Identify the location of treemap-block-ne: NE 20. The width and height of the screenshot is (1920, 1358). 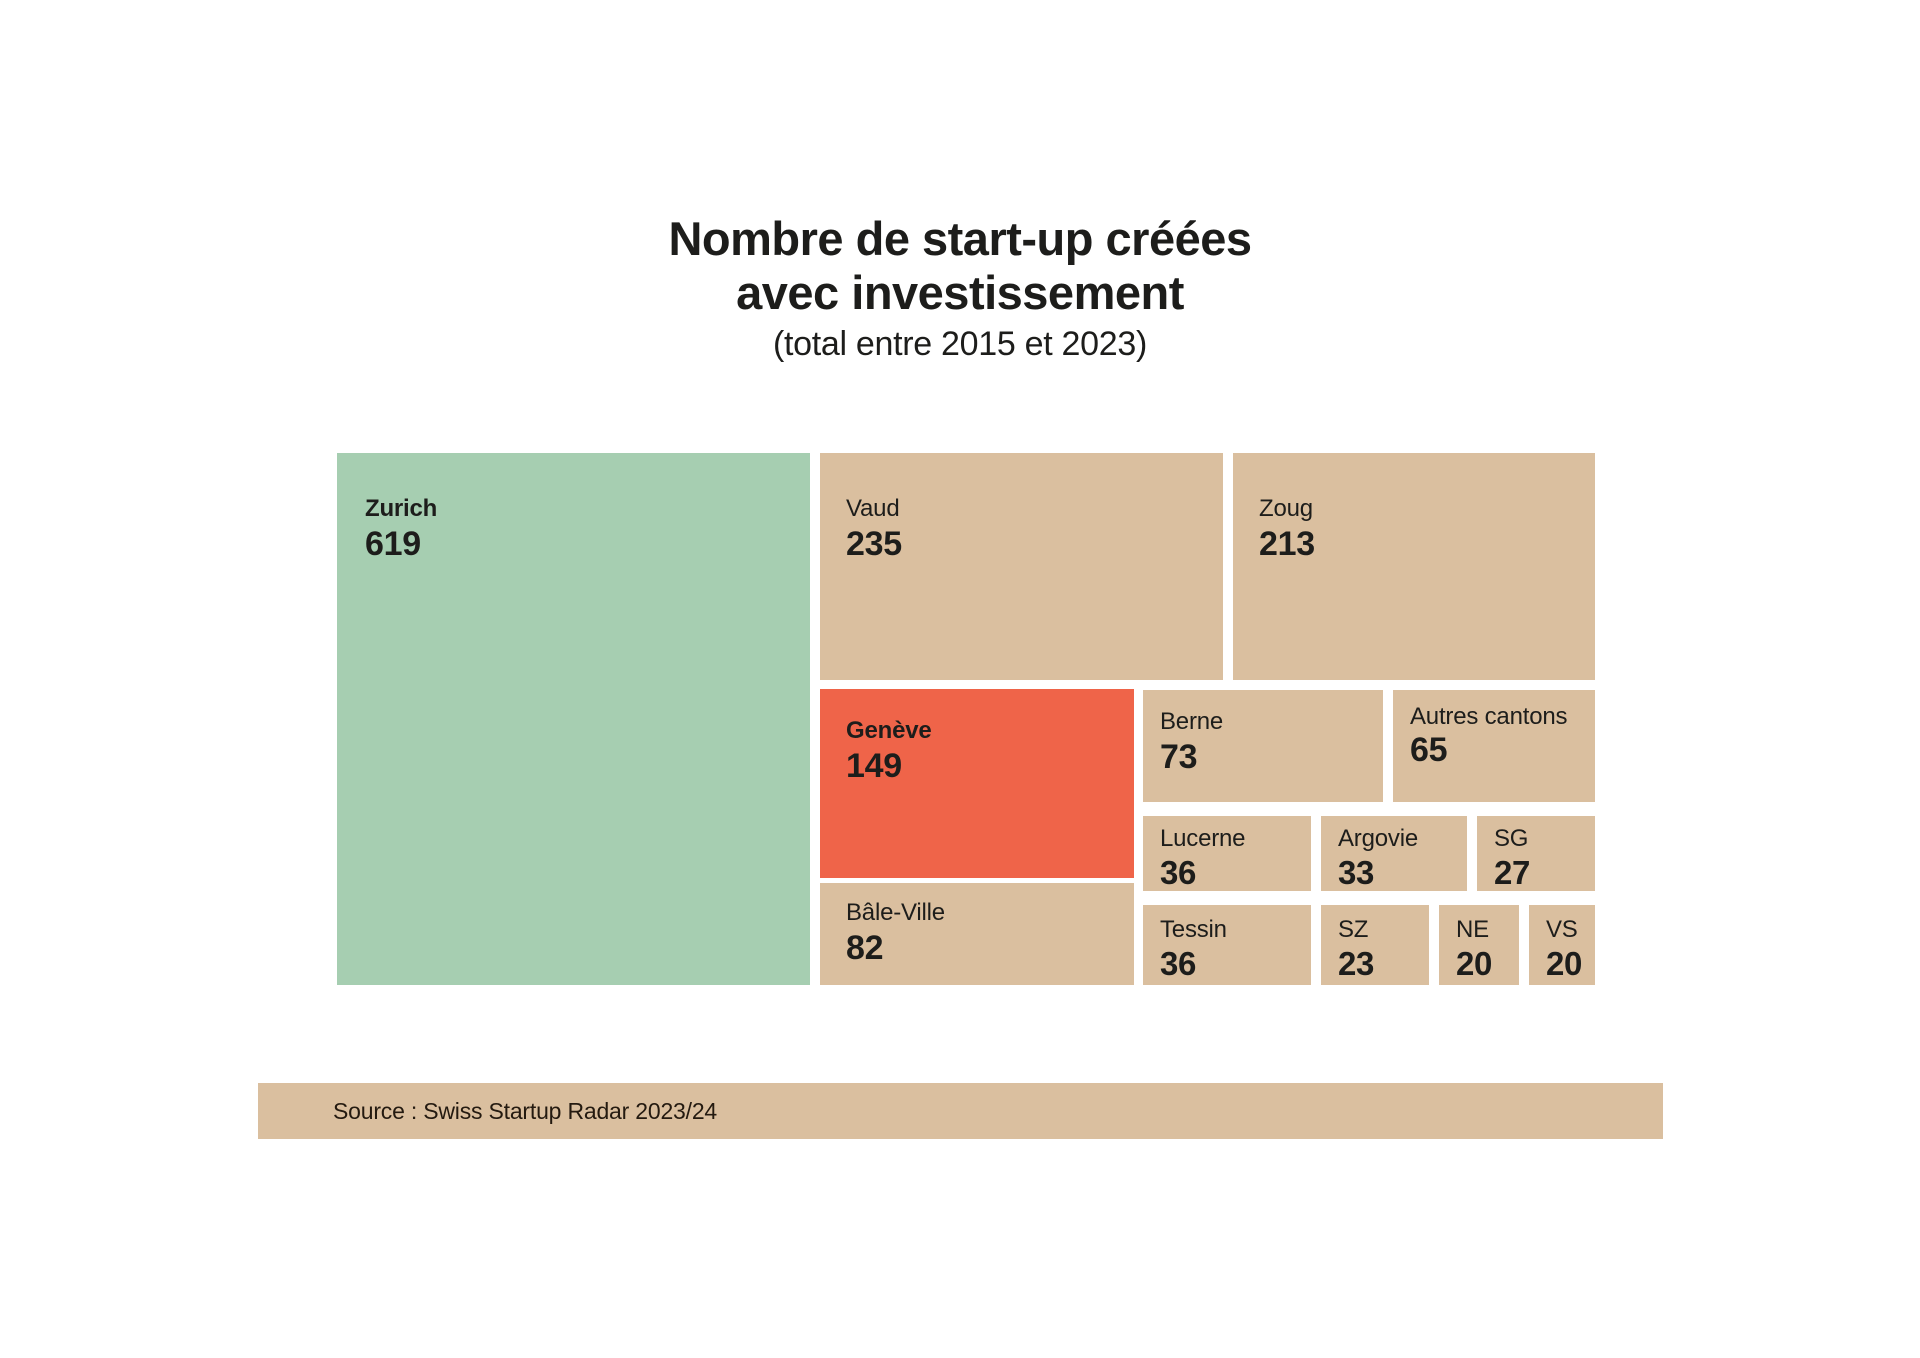
(1479, 945).